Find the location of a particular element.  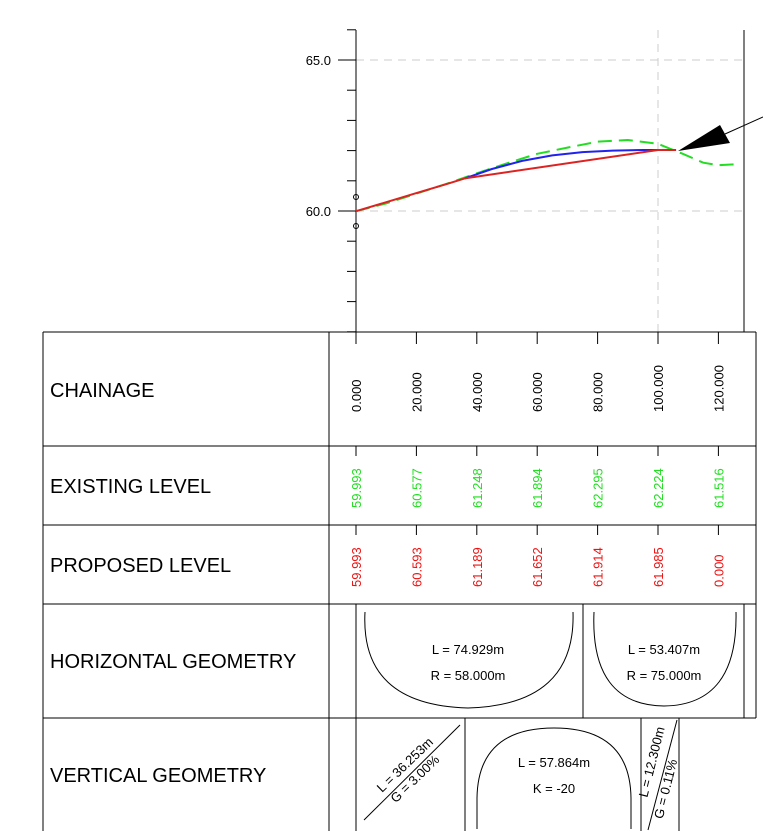

hgeo-2-radius: R = 75.000m is located at coordinates (664, 675).